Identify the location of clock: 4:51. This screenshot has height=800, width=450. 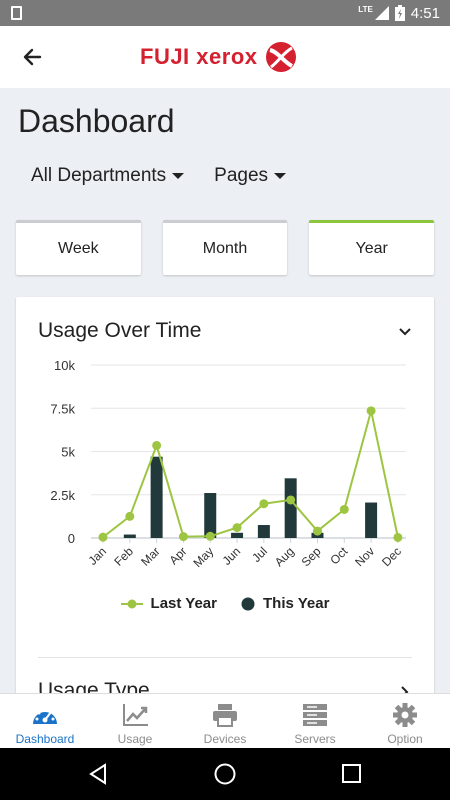
(425, 13).